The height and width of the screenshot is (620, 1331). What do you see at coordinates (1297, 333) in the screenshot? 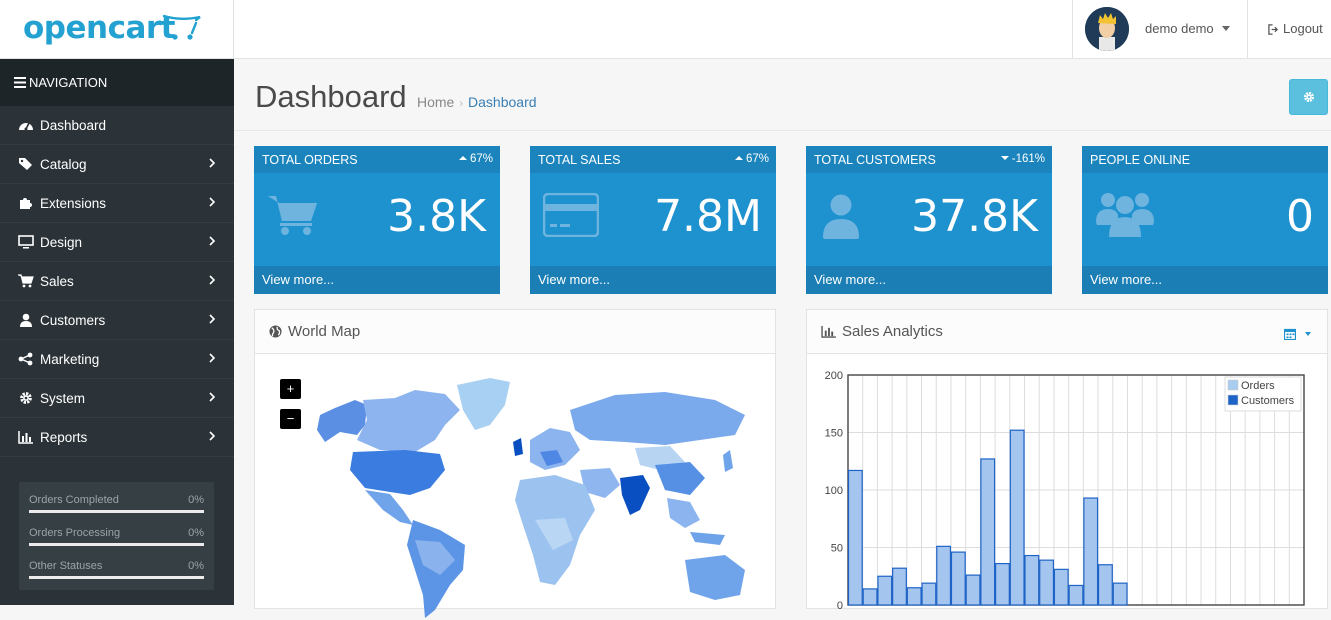
I see `range-dropdown` at bounding box center [1297, 333].